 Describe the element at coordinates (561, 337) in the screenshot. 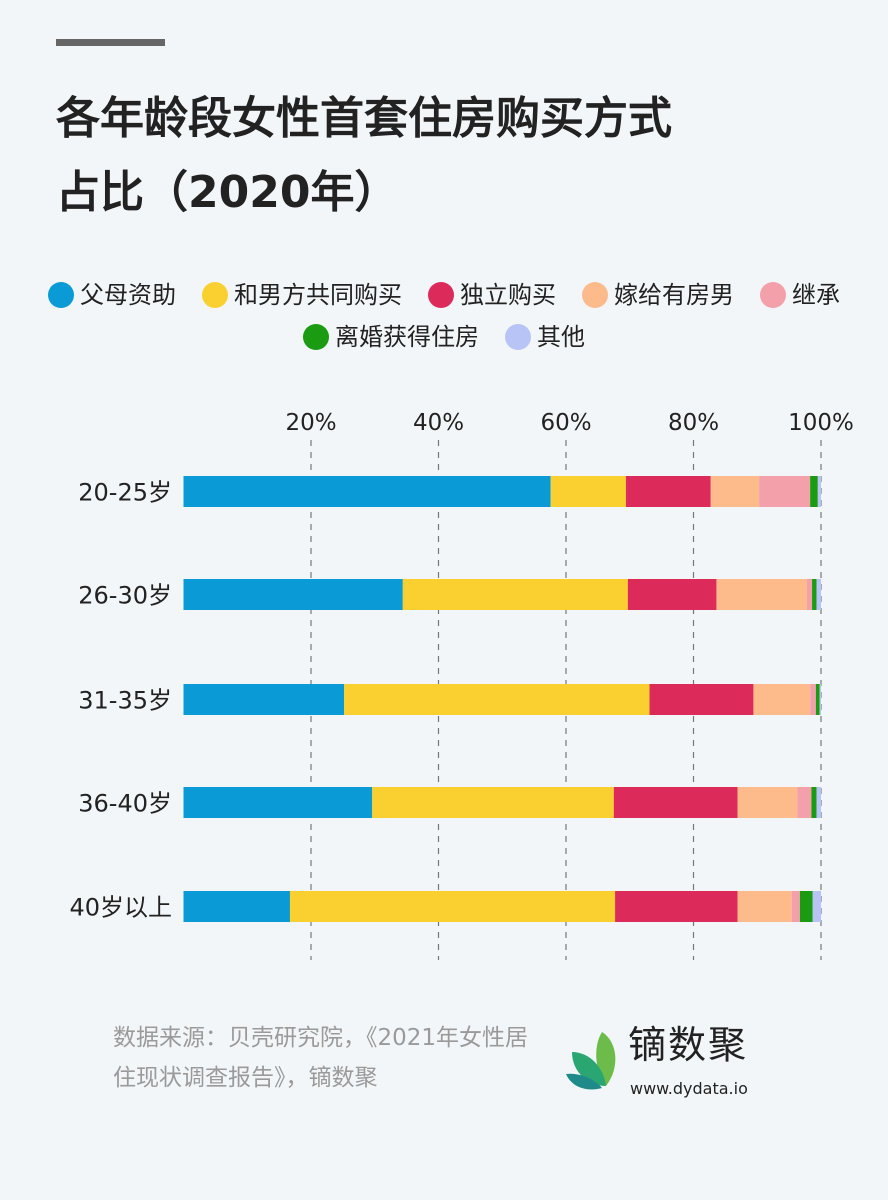

I see `legend-label: 其他` at that location.